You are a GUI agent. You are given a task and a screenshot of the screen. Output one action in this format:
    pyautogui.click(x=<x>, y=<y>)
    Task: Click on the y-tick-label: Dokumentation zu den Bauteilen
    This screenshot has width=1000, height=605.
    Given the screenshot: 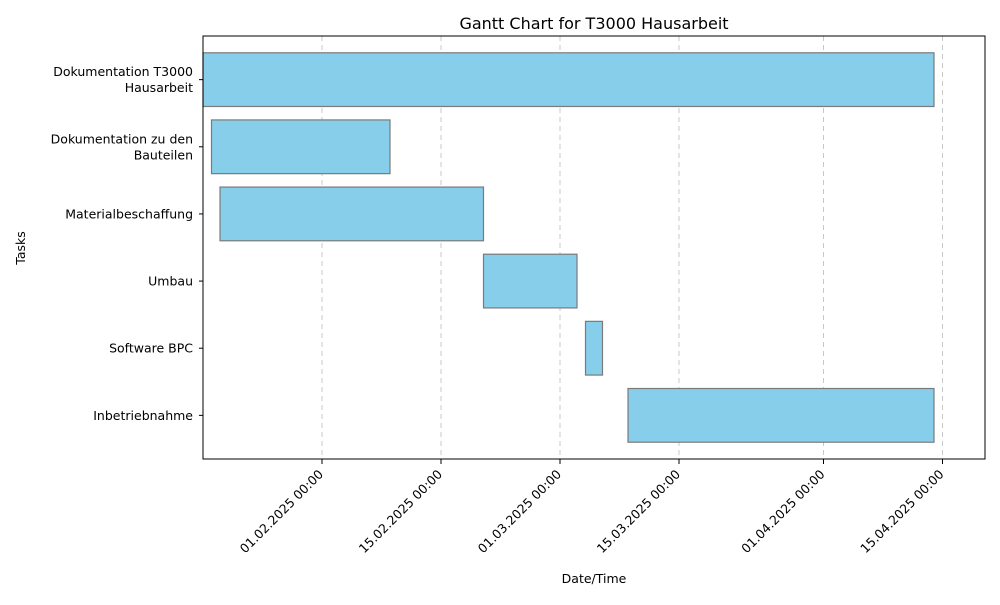 What is the action you would take?
    pyautogui.click(x=122, y=146)
    